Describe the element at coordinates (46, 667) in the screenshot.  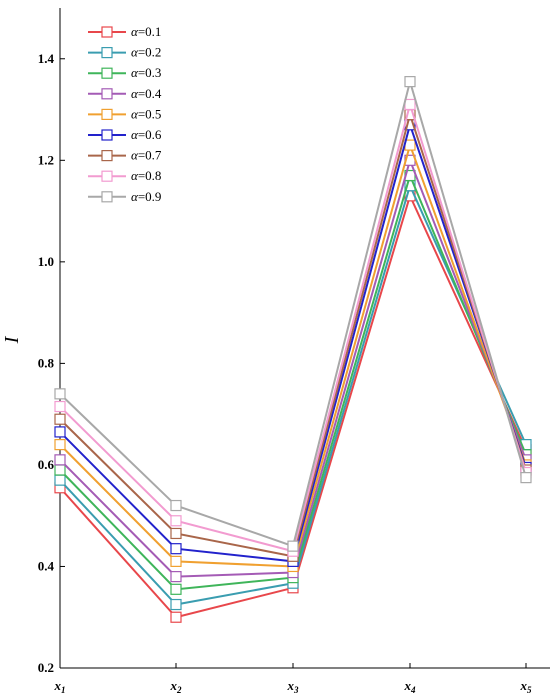
I see `y-tick-label: 0.2` at that location.